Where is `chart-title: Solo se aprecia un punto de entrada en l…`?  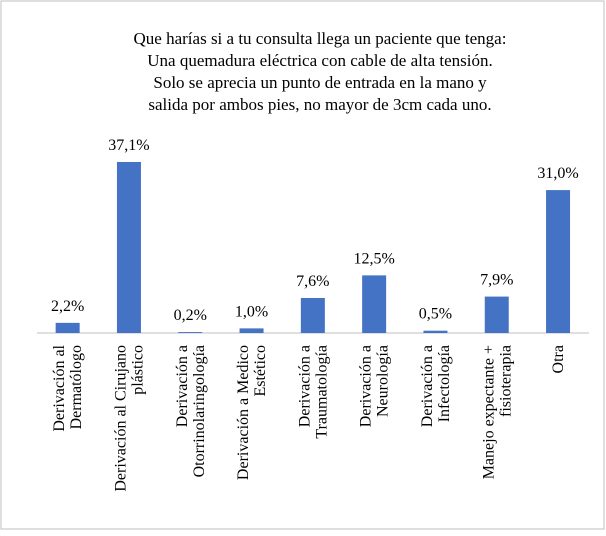
chart-title: Solo se aprecia un punto de entrada en l… is located at coordinates (320, 82).